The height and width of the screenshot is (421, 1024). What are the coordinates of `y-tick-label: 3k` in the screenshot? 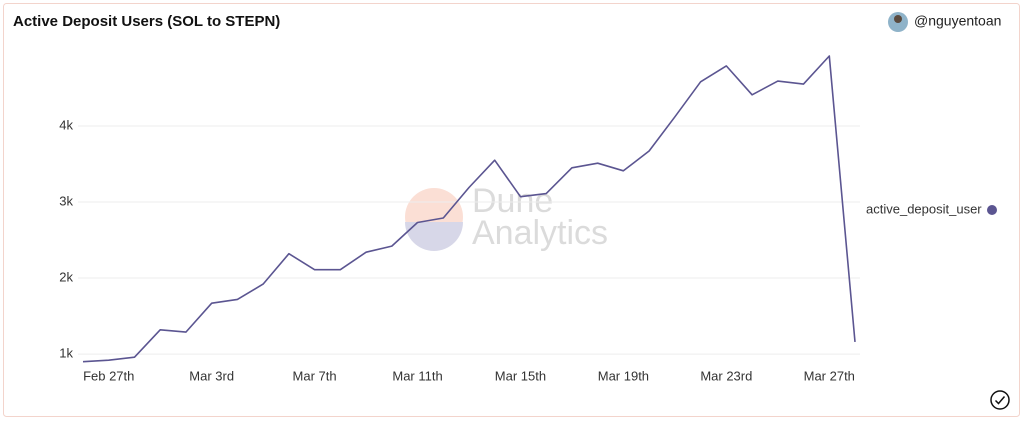 It's located at (66, 200).